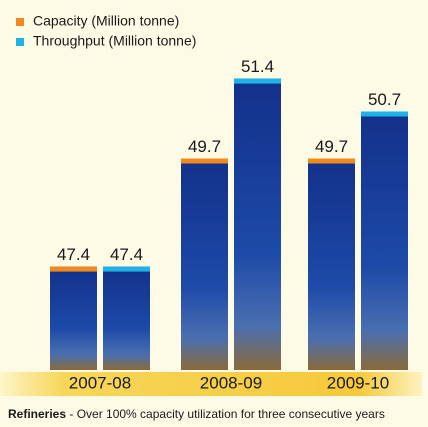 The width and height of the screenshot is (428, 427). I want to click on x-tick-label: 2007-08, so click(100, 382).